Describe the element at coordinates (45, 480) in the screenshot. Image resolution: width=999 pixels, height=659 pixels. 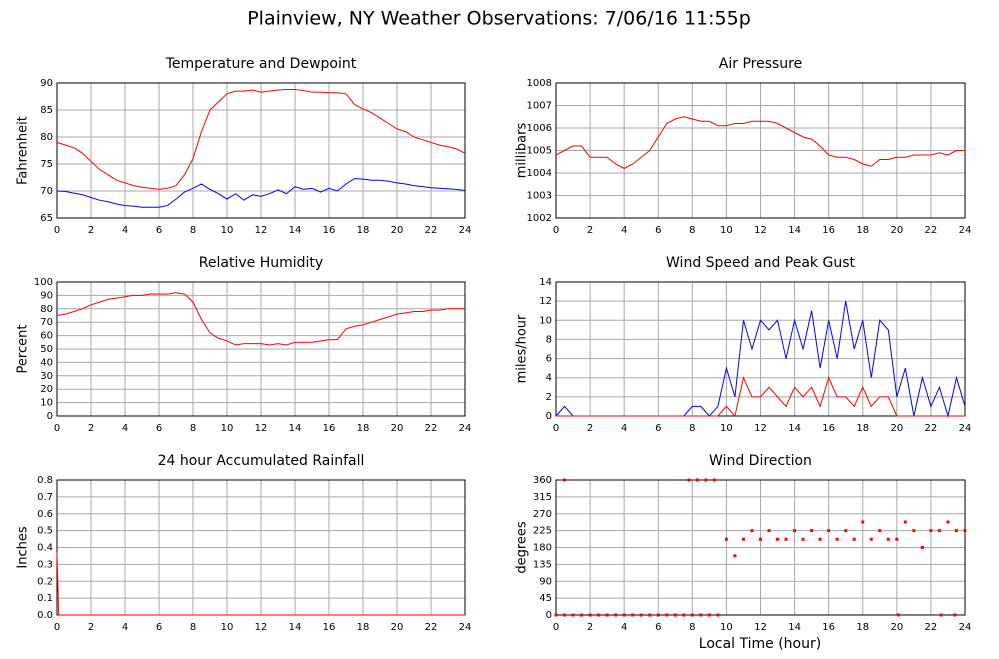
I see `y-tick-label: 0.8` at that location.